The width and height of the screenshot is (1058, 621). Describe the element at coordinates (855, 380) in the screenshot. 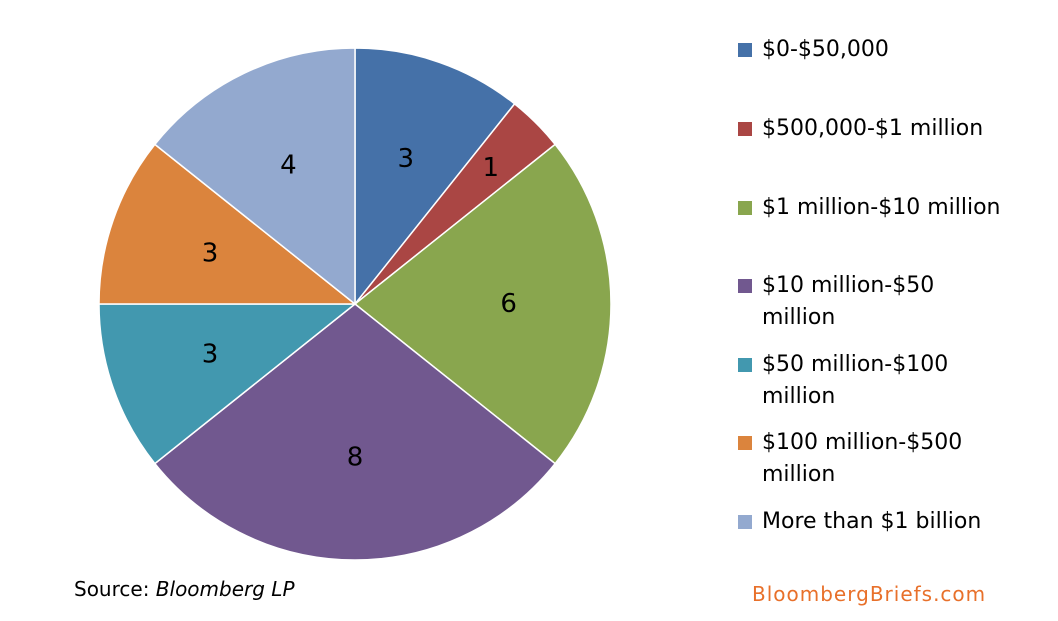

I see `legend-label: $50 million-$100 million` at that location.